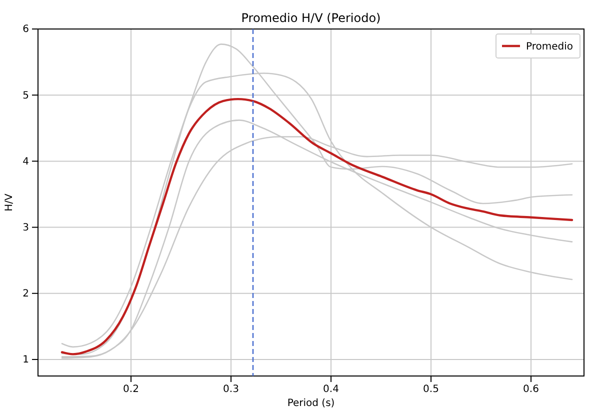 Image resolution: width=592 pixels, height=410 pixels. What do you see at coordinates (431, 390) in the screenshot?
I see `x-tick-label: 0.5` at bounding box center [431, 390].